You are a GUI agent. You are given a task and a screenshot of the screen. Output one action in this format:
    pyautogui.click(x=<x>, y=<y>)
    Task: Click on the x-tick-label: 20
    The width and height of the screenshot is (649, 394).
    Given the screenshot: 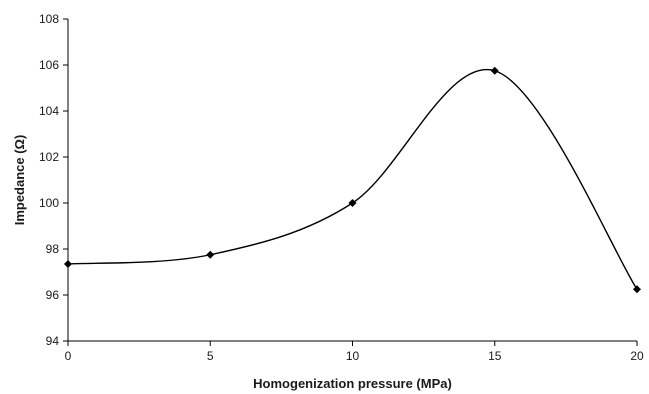 What is the action you would take?
    pyautogui.click(x=637, y=356)
    